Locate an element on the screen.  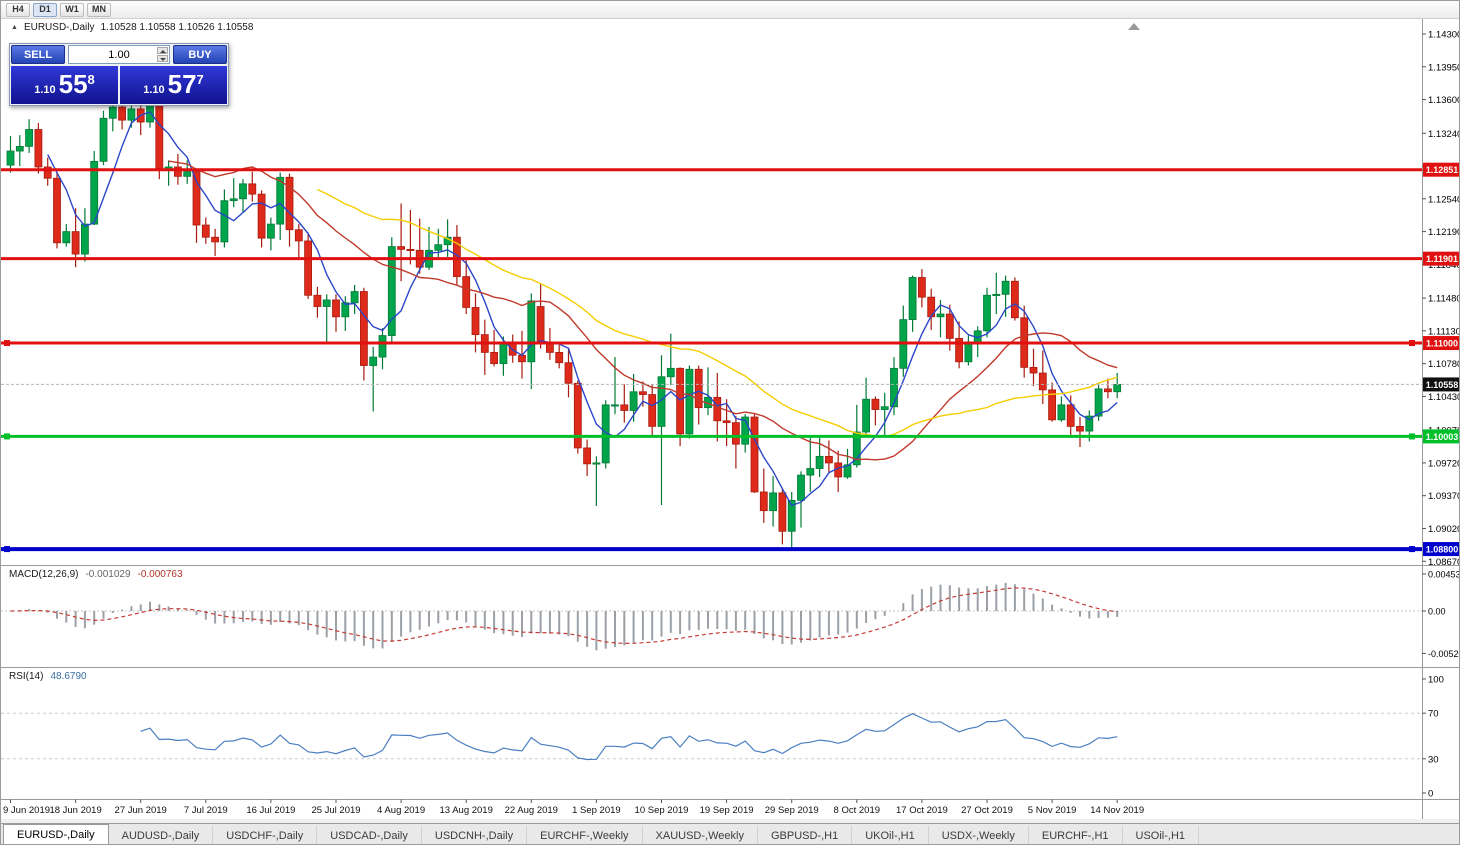
macd-axis-label: 0.00 is located at coordinates (1437, 612).